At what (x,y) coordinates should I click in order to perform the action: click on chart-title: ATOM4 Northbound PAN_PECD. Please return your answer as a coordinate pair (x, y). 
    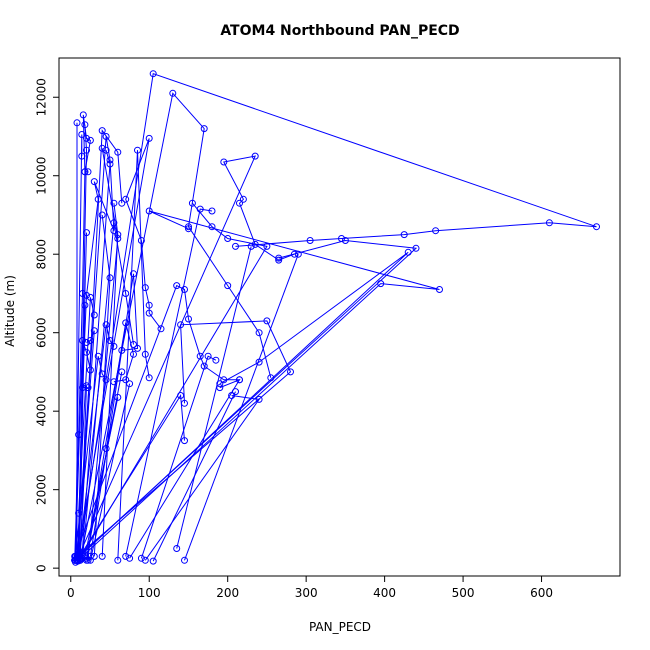
    Looking at the image, I should click on (339, 31).